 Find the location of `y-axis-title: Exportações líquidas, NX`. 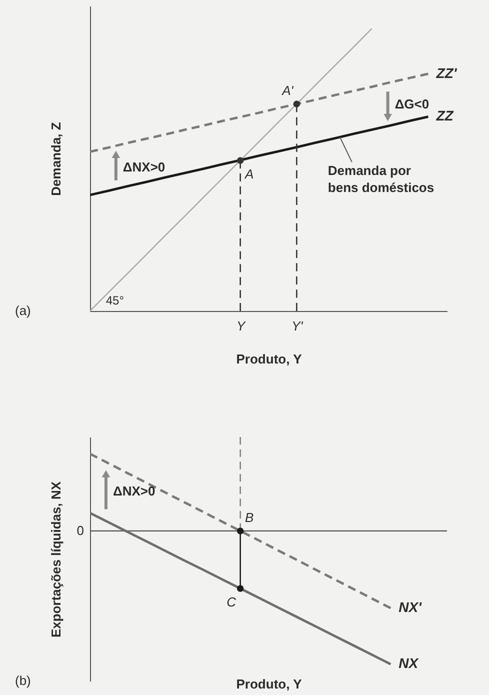

y-axis-title: Exportações líquidas, NX is located at coordinates (56, 559).